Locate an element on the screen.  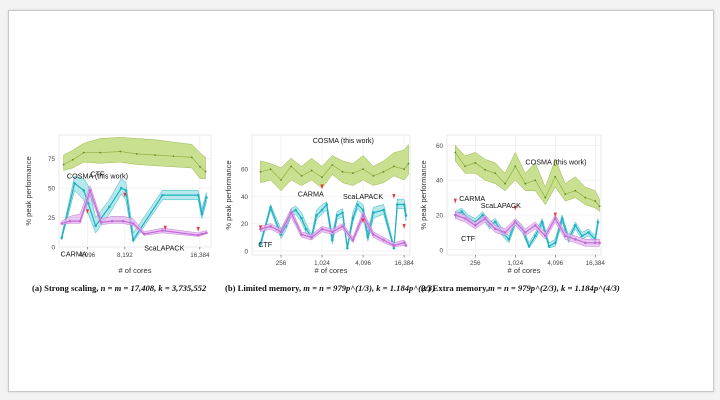
panel-c-xtick-label: 1,024 is located at coordinates (515, 263).